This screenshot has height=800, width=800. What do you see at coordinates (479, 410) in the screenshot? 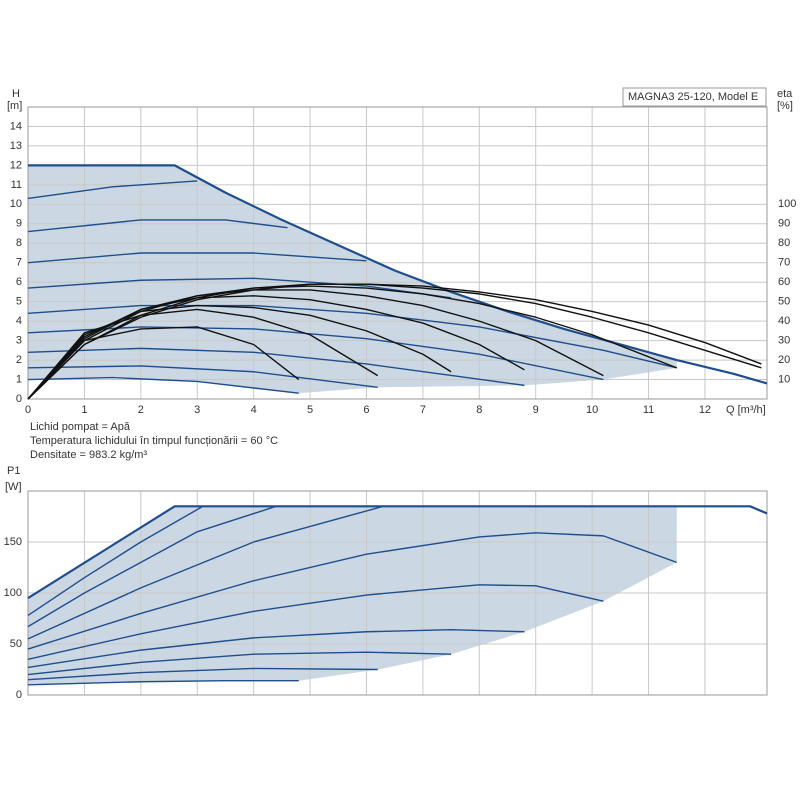
I see `x-tick-label: 8` at bounding box center [479, 410].